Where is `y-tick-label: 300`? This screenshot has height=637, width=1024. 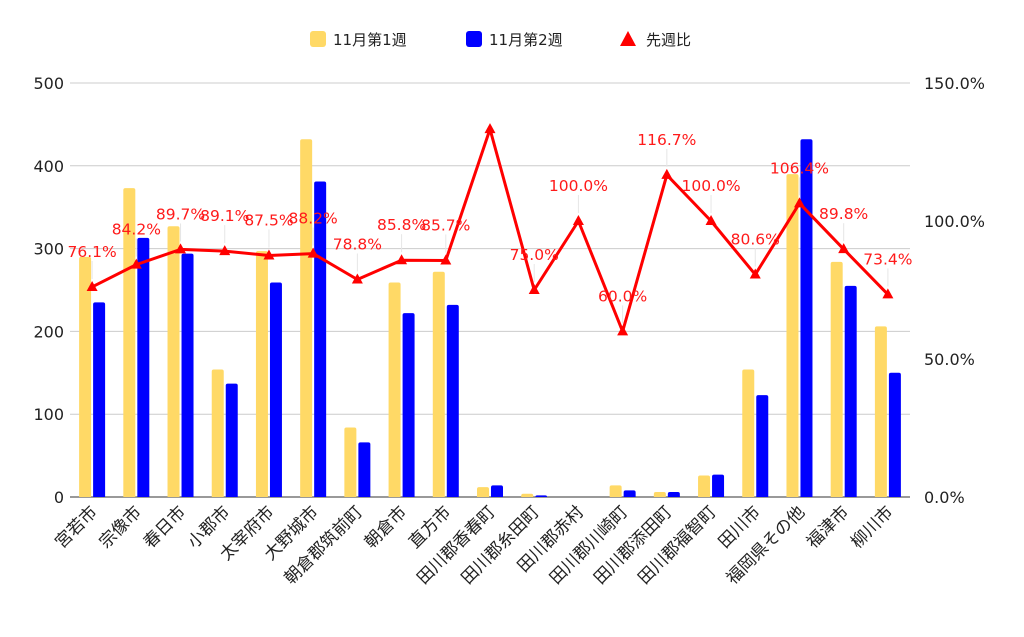 y-tick-label: 300 is located at coordinates (48, 249).